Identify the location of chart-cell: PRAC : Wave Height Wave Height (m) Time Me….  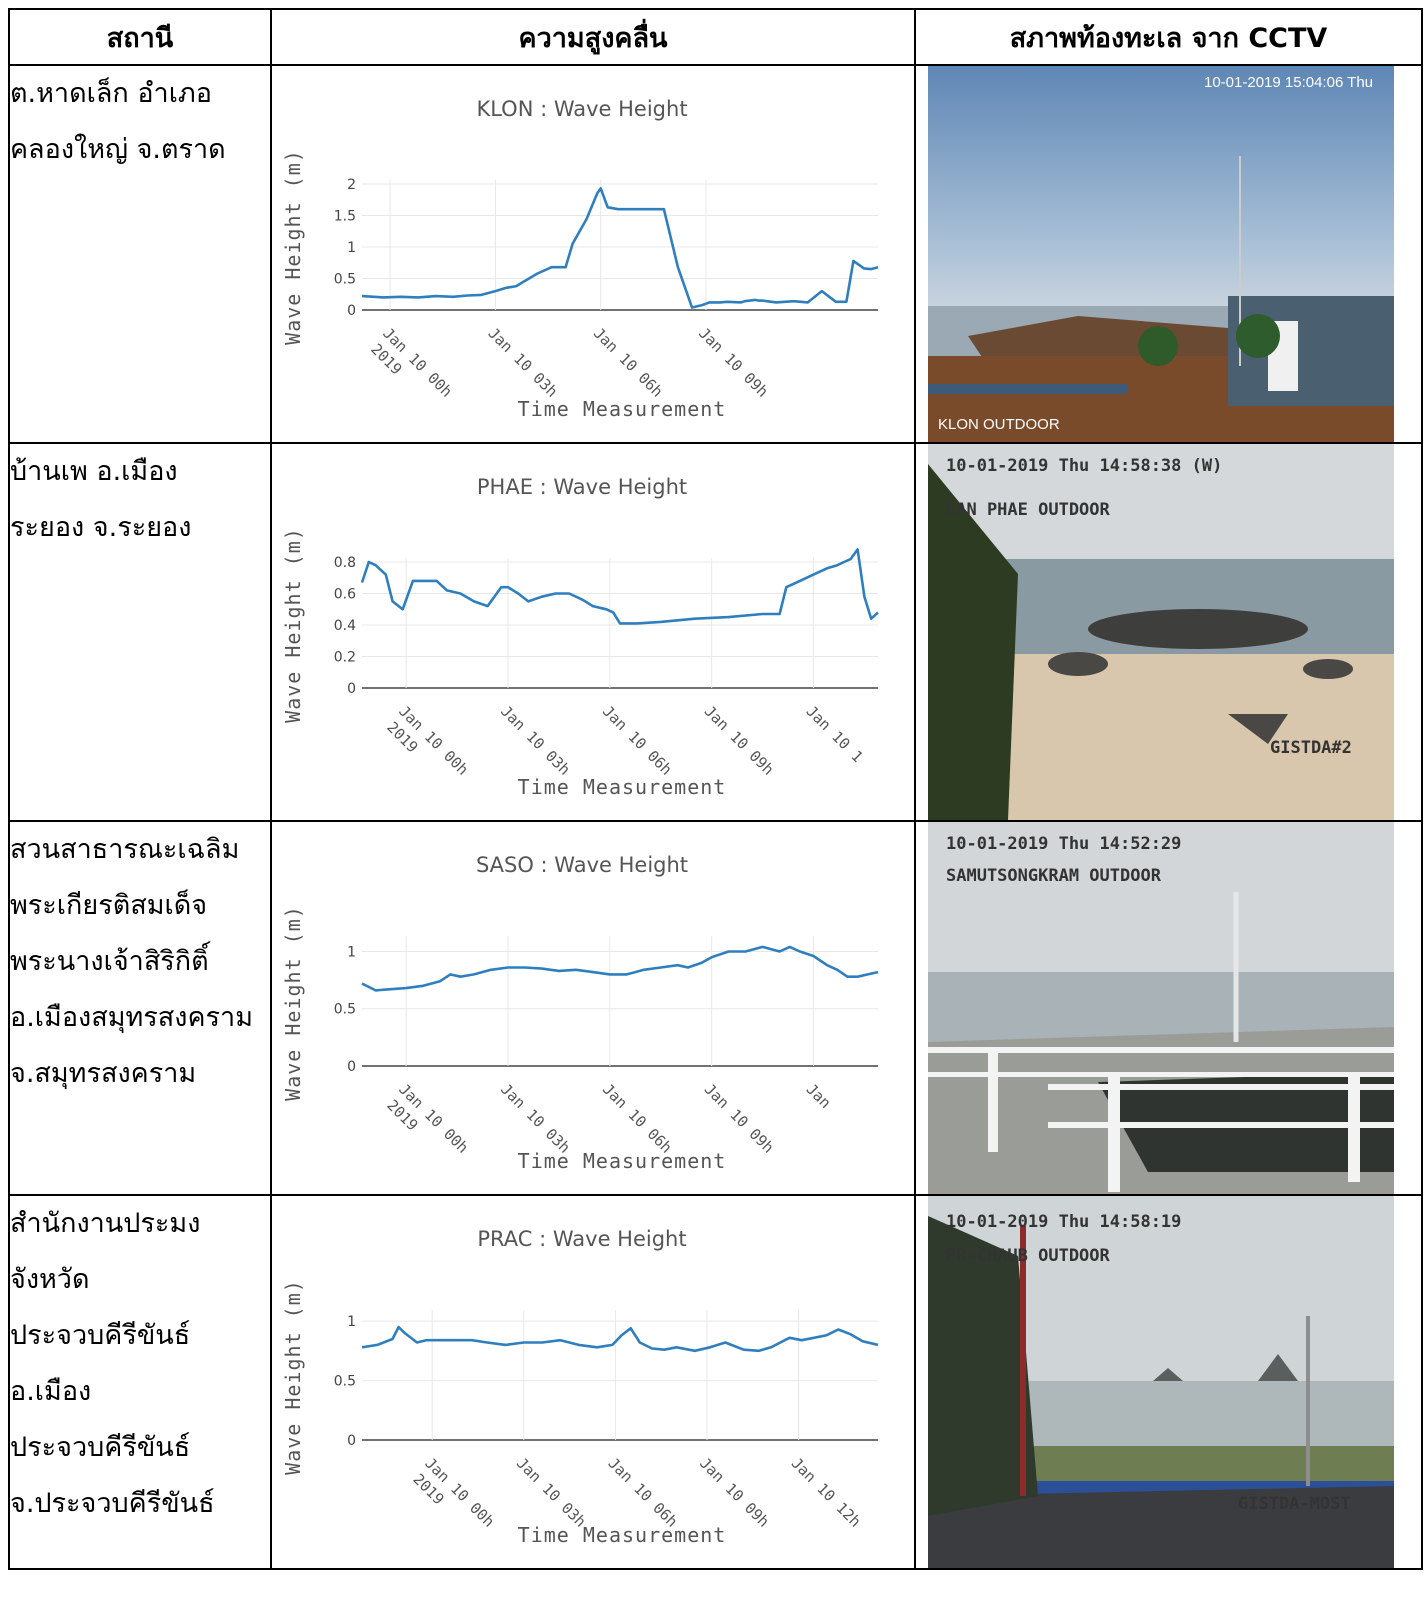
(593, 1382).